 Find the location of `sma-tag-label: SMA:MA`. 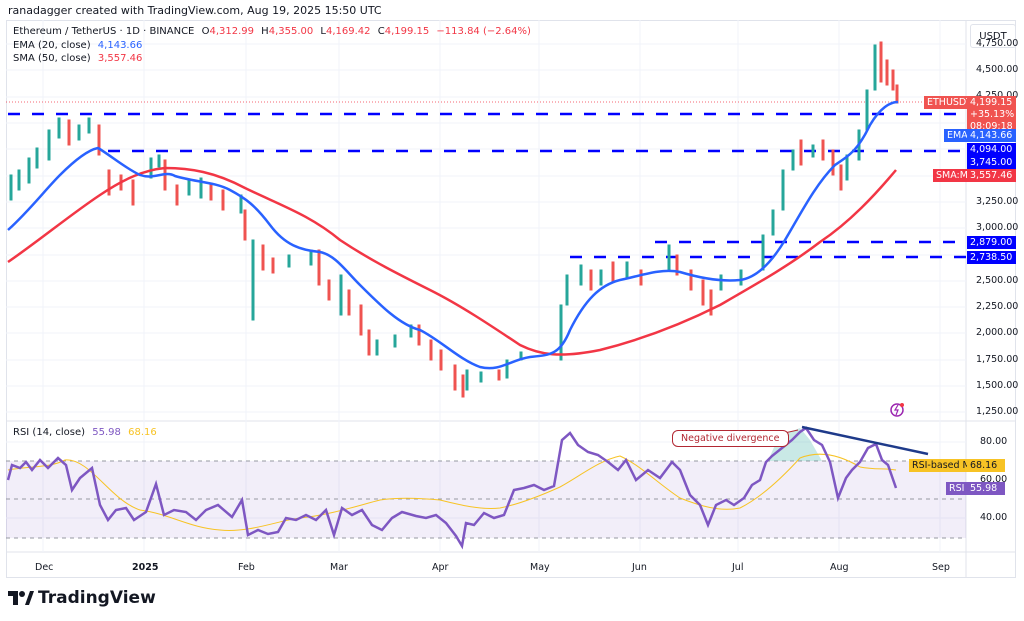

sma-tag-label: SMA:MA is located at coordinates (955, 175).